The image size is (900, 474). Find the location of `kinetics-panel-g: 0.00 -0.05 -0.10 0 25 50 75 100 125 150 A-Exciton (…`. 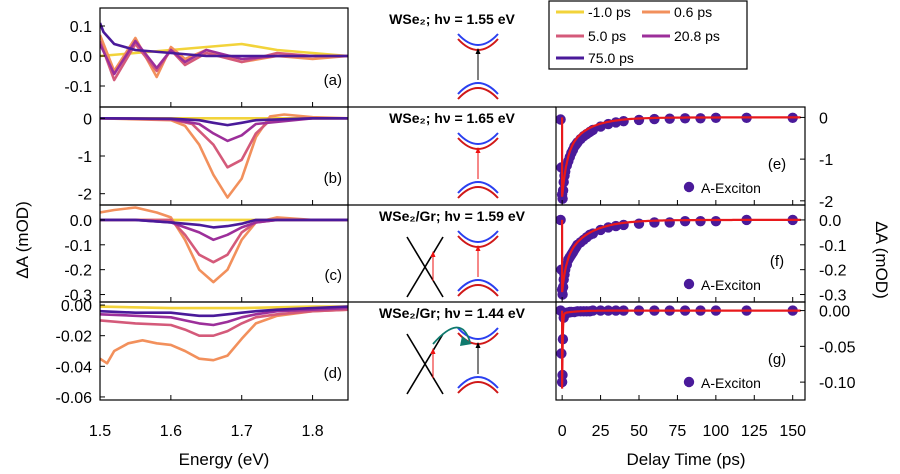

kinetics-panel-g: 0.00 -0.05 -0.10 0 25 50 75 100 125 150 A-Exciton (… is located at coordinates (705, 370).